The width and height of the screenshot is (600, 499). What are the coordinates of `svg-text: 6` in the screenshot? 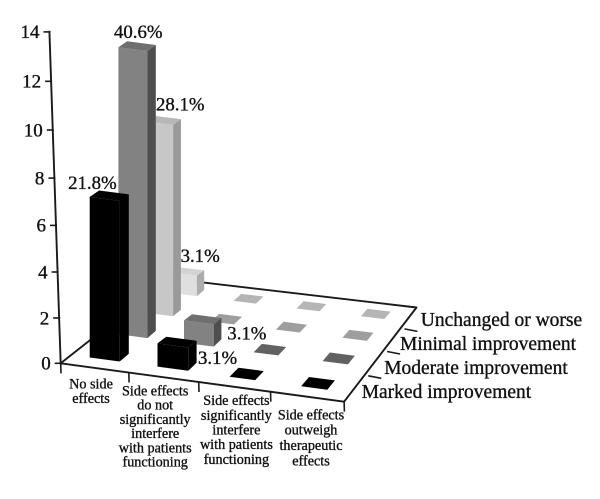 It's located at (42, 226).